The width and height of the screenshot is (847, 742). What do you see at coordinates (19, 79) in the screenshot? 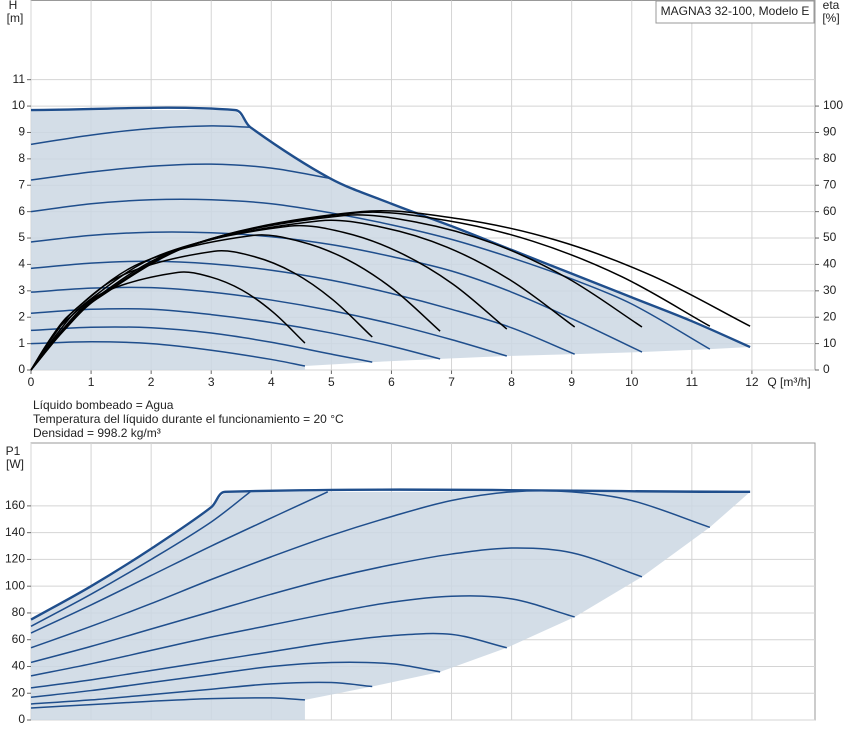
I see `y-tick-label: 11` at bounding box center [19, 79].